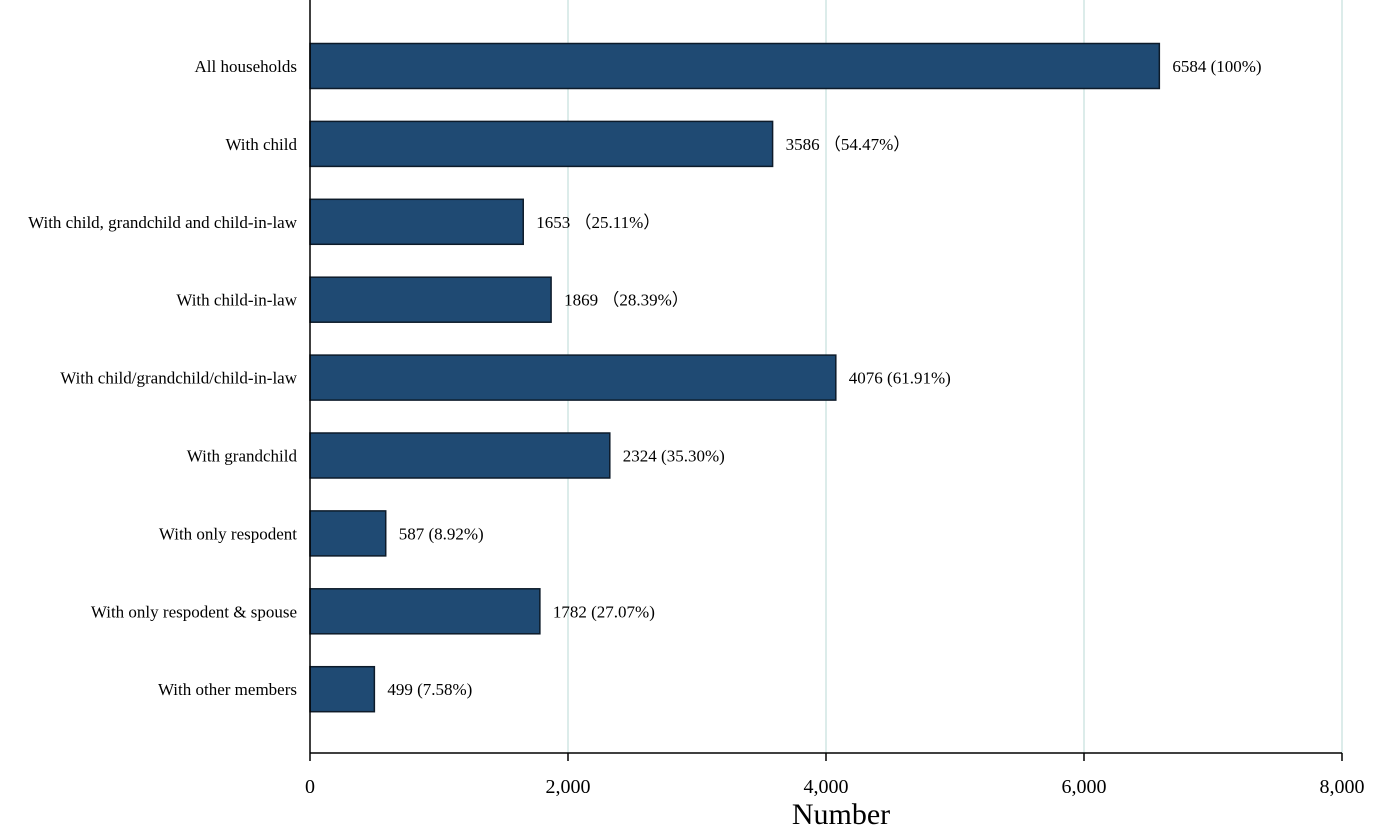 The width and height of the screenshot is (1375, 827). I want to click on category-label: With child, grandchild and child-in-law, so click(163, 222).